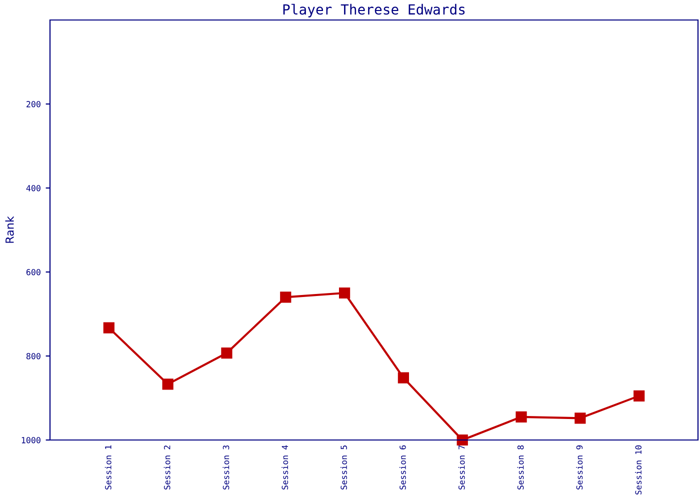  I want to click on y-tick-label: 800, so click(33, 356).